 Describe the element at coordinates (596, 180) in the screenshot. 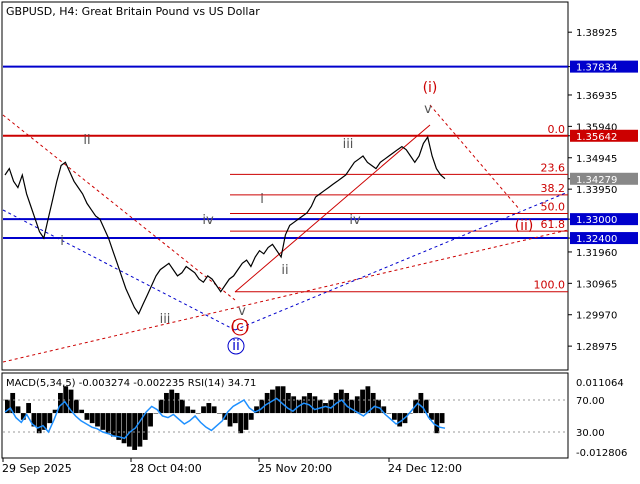

I see `y-tick-label: 1.34279` at that location.